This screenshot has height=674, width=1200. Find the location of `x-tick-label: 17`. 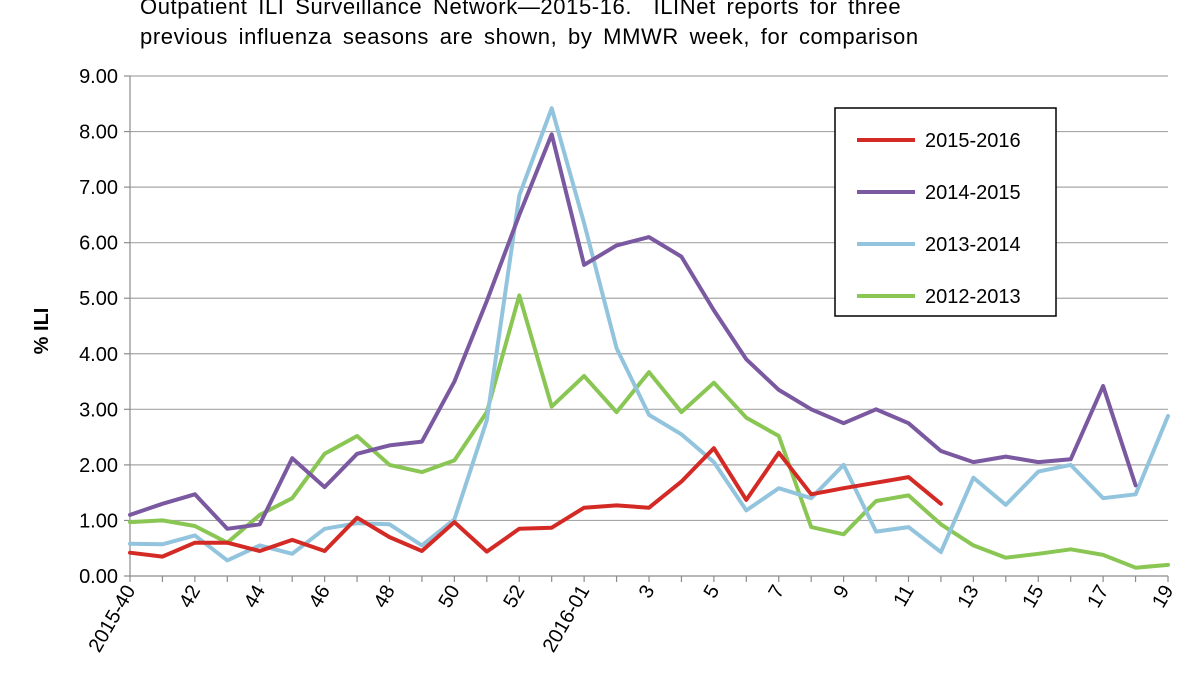

x-tick-label: 17 is located at coordinates (1098, 597).